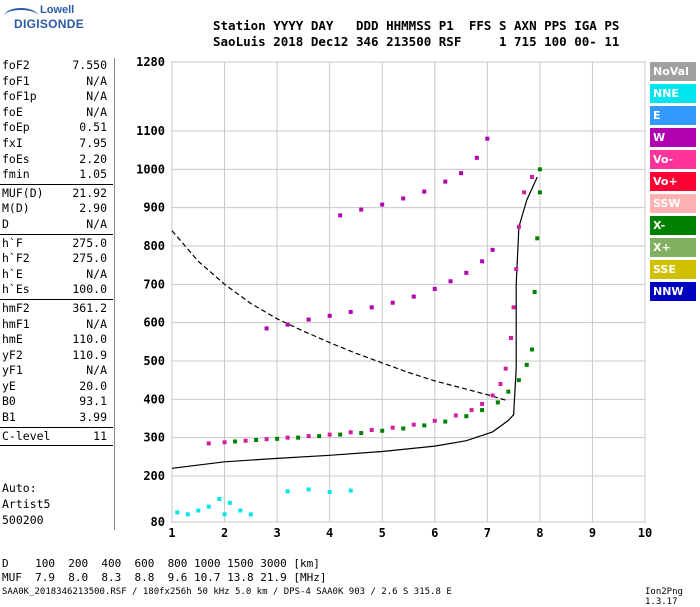 Image resolution: width=700 pixels, height=607 pixels. What do you see at coordinates (89, 65) in the screenshot?
I see `param-value: 7.550` at bounding box center [89, 65].